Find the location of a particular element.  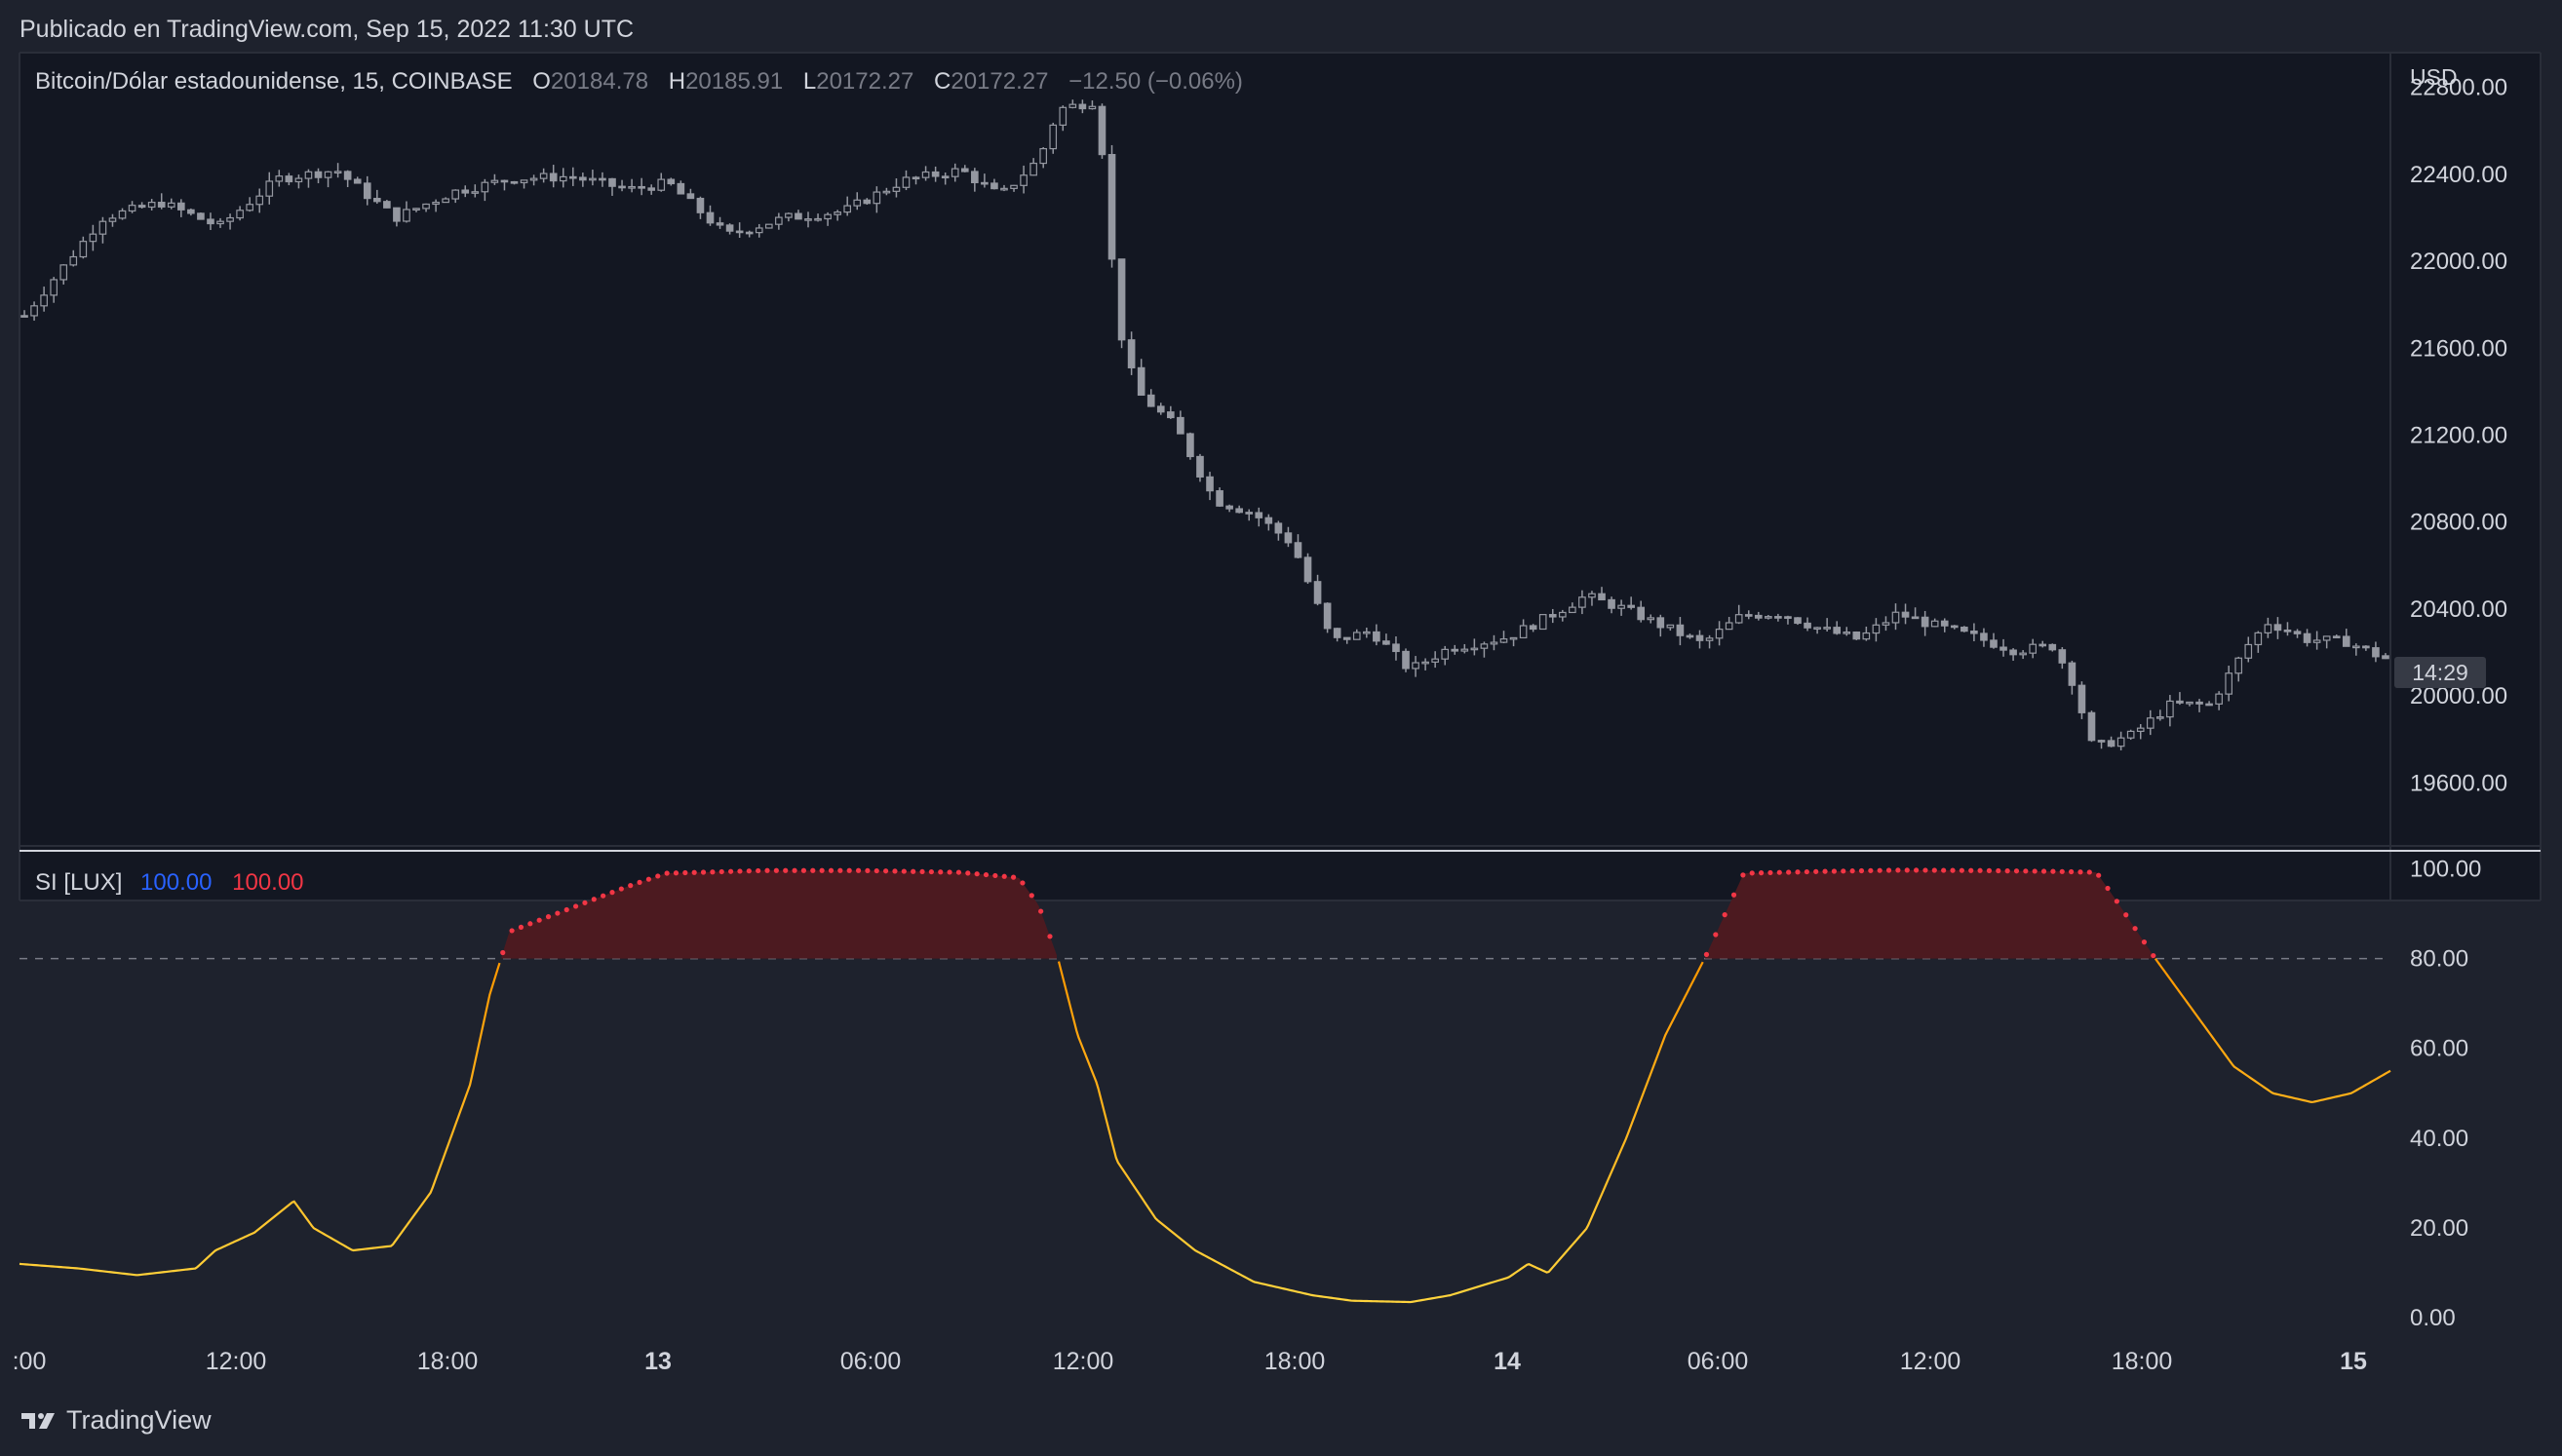

indicator-axis: 100.00 80.00 60.00 40.00 20.00 0.00 is located at coordinates (2445, 1093).